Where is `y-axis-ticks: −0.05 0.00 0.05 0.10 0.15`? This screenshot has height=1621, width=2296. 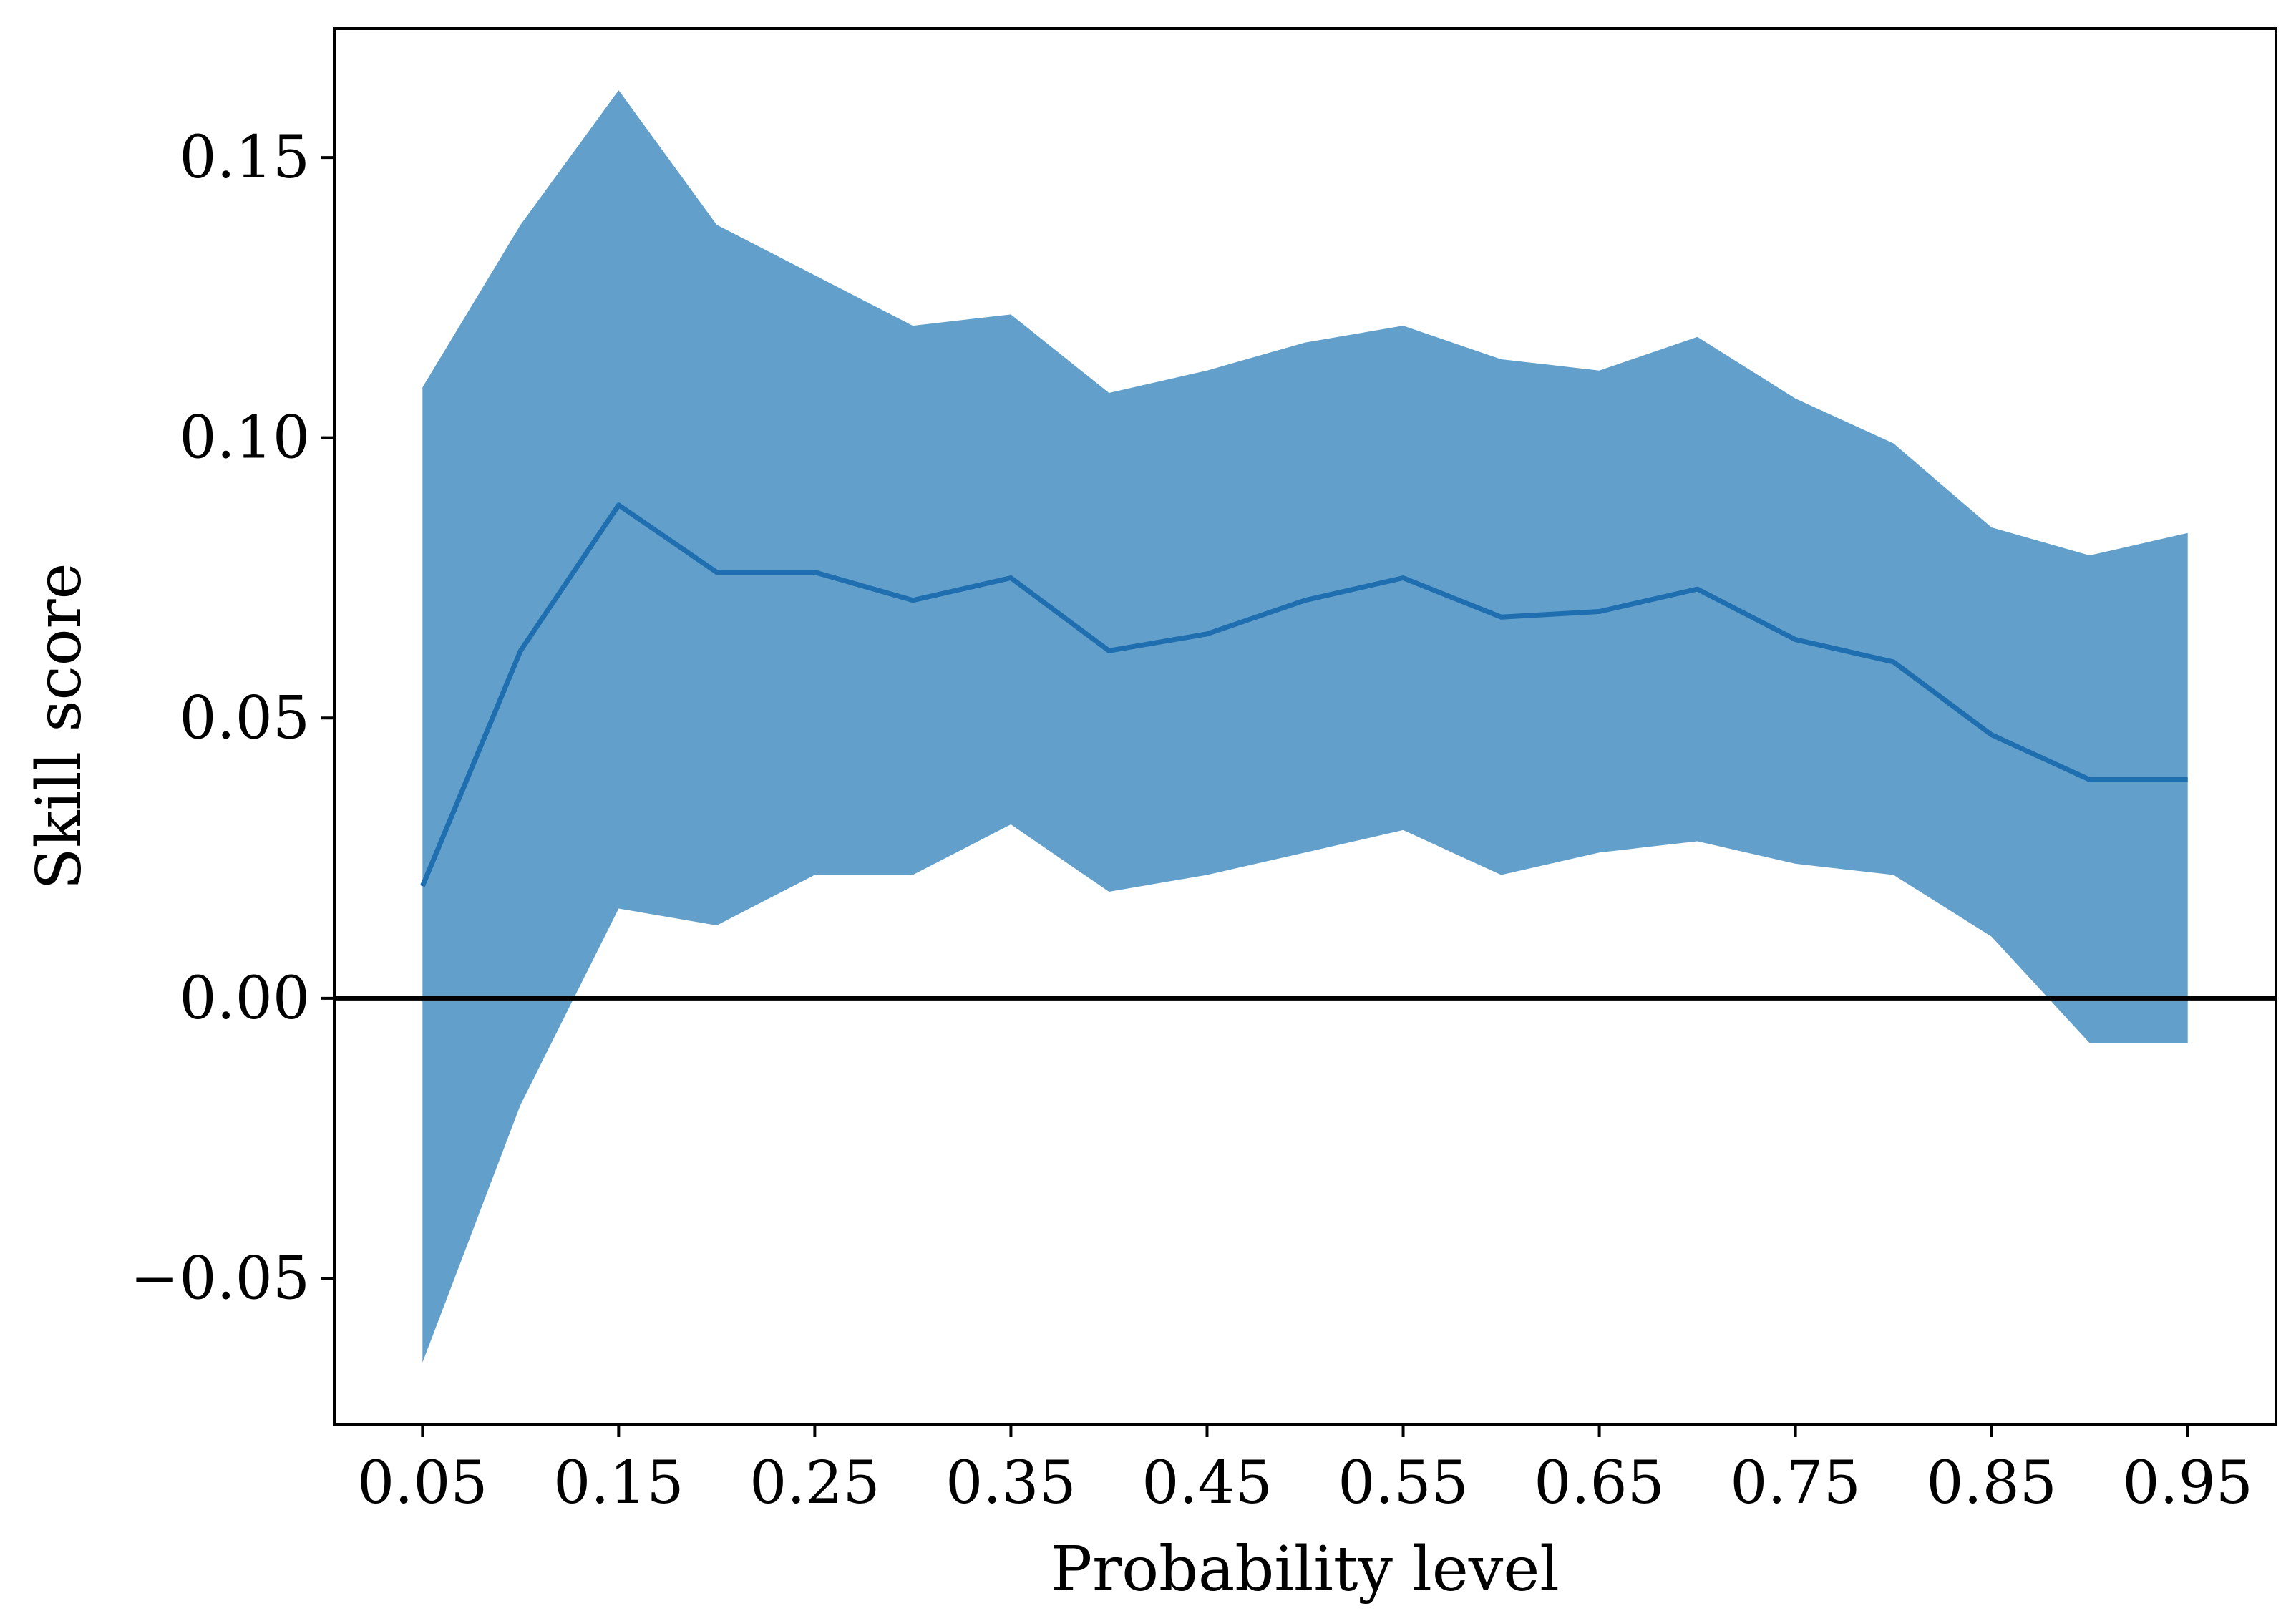
y-axis-ticks: −0.05 0.00 0.05 0.10 0.15 is located at coordinates (232, 718).